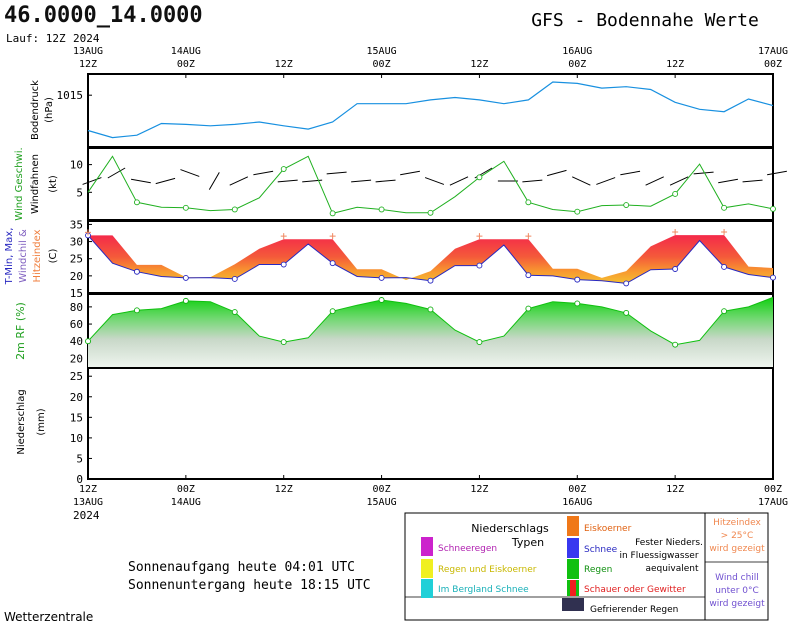  Describe the element at coordinates (76, 438) in the screenshot. I see `precip-tick-label: 10` at that location.